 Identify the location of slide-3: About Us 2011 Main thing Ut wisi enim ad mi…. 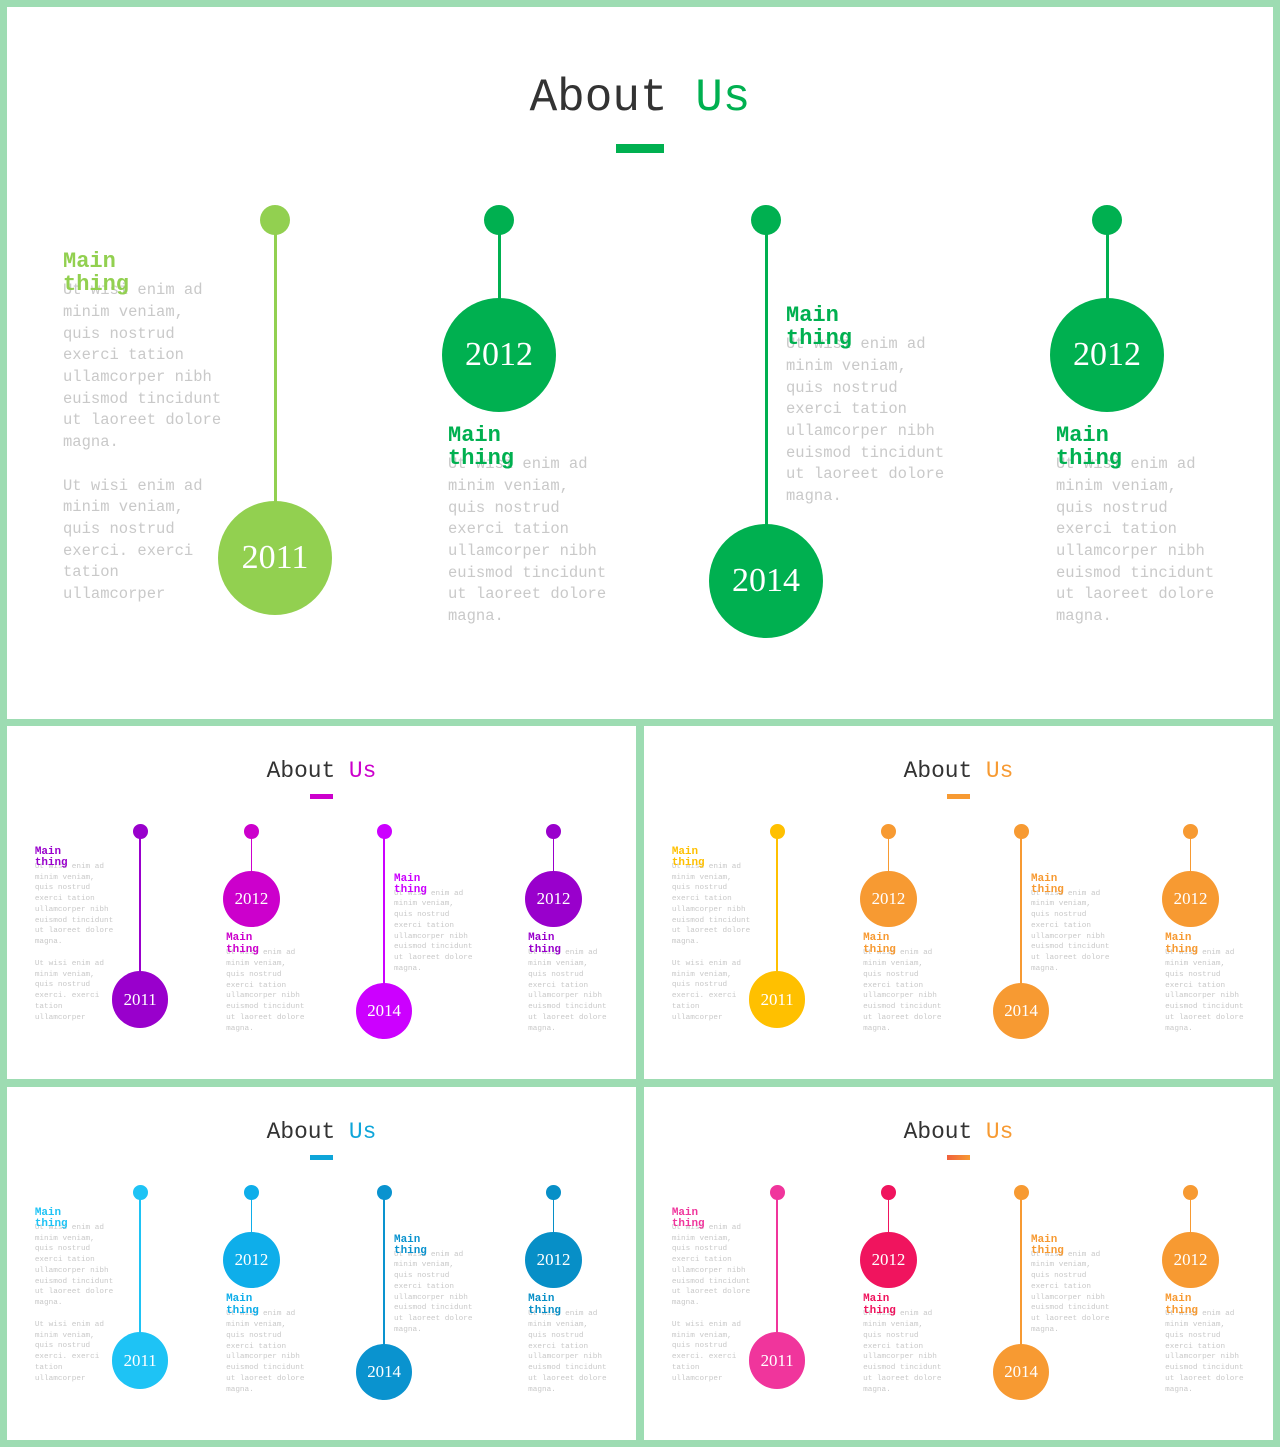
(958, 902).